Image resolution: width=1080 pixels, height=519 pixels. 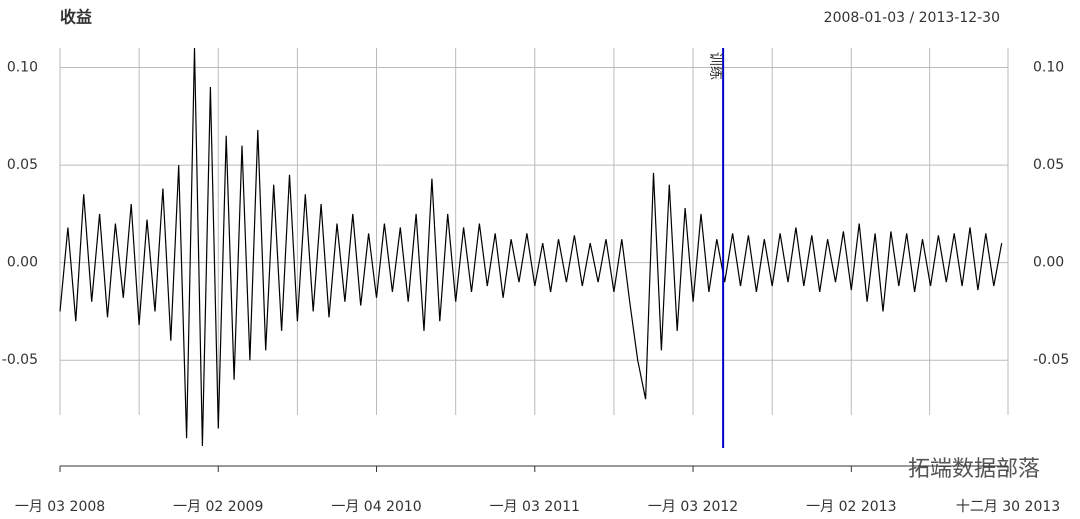 I want to click on x-tick-label: 十二月 30 2013, so click(x=1008, y=507).